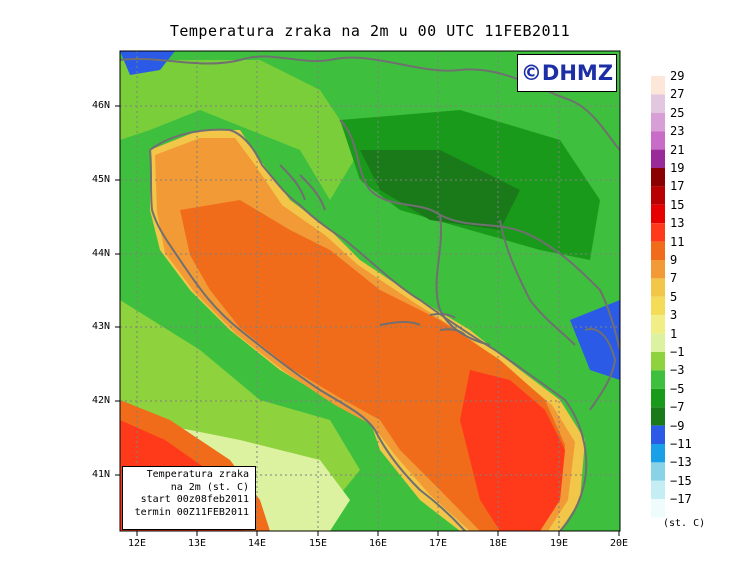 The width and height of the screenshot is (740, 582). What do you see at coordinates (677, 168) in the screenshot?
I see `colorbar-label: 19` at bounding box center [677, 168].